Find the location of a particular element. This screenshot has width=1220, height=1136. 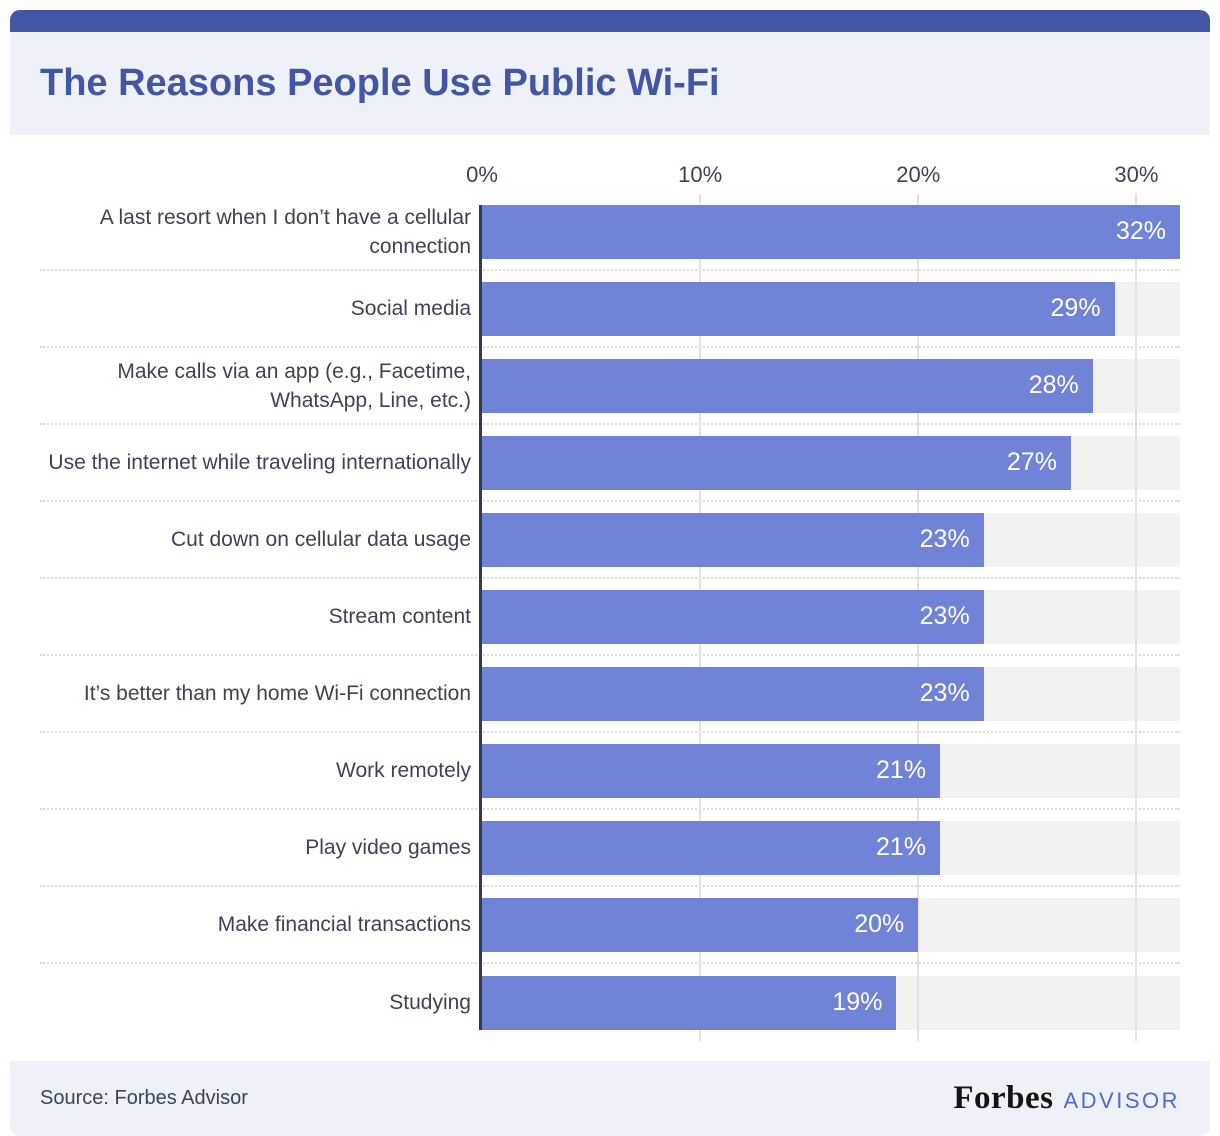

chart-row: Studying 19% is located at coordinates (610, 1002).